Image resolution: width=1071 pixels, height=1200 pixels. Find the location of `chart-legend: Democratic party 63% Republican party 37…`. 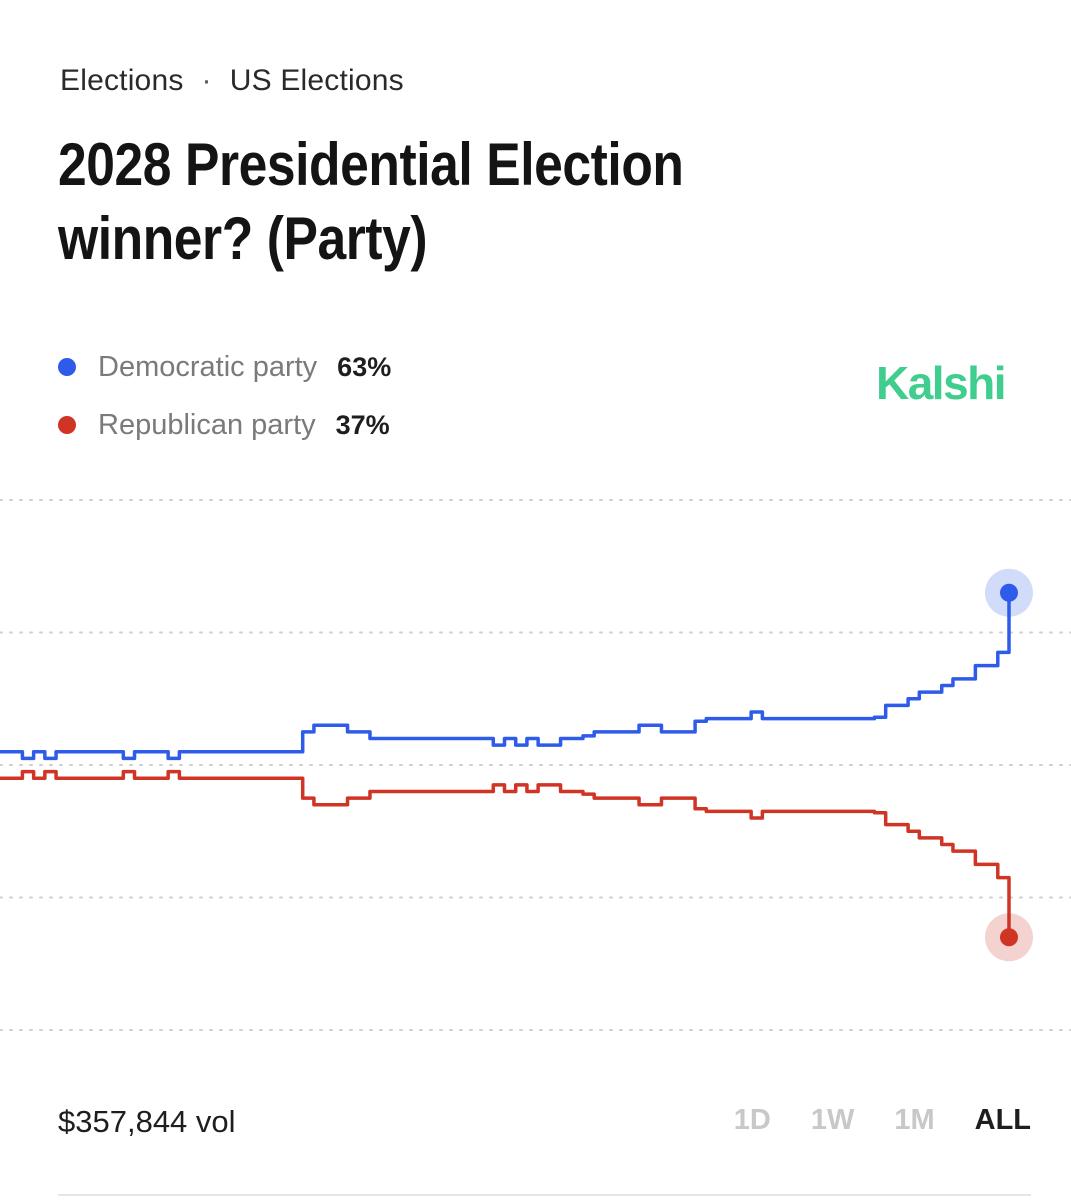

chart-legend: Democratic party 63% Republican party 37… is located at coordinates (224, 396).